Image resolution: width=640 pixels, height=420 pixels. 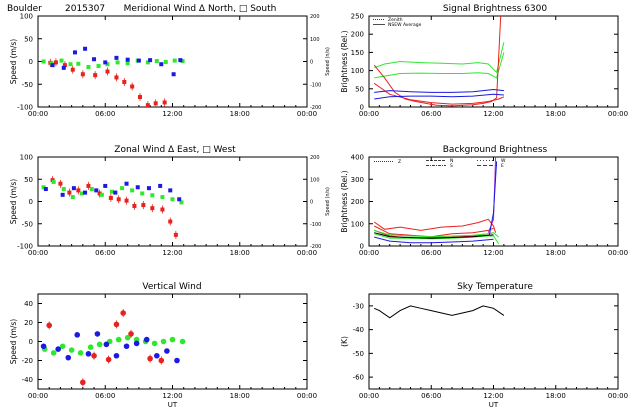 What do you see at coordinates (358, 306) in the screenshot?
I see `y-tick-label: -30` at bounding box center [358, 306].